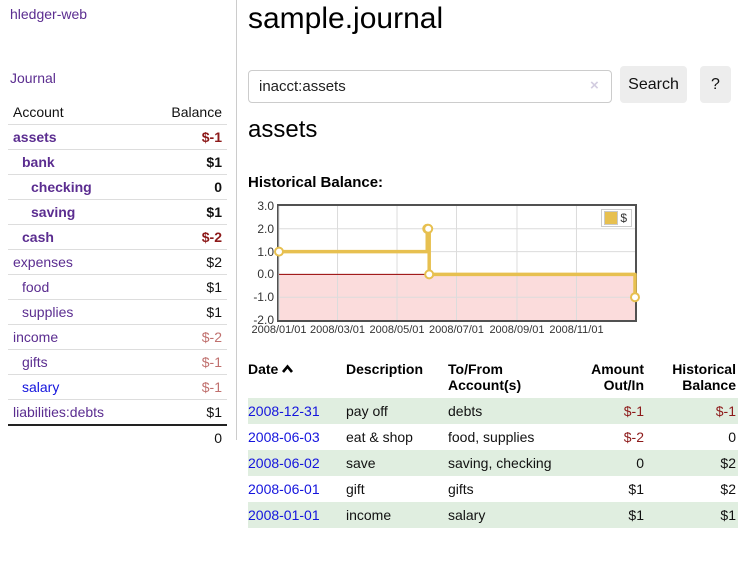 This screenshot has width=742, height=582. What do you see at coordinates (493, 411) in the screenshot?
I see `transaction-row: 2008-12-31 pay off debts $-1 $-1` at bounding box center [493, 411].